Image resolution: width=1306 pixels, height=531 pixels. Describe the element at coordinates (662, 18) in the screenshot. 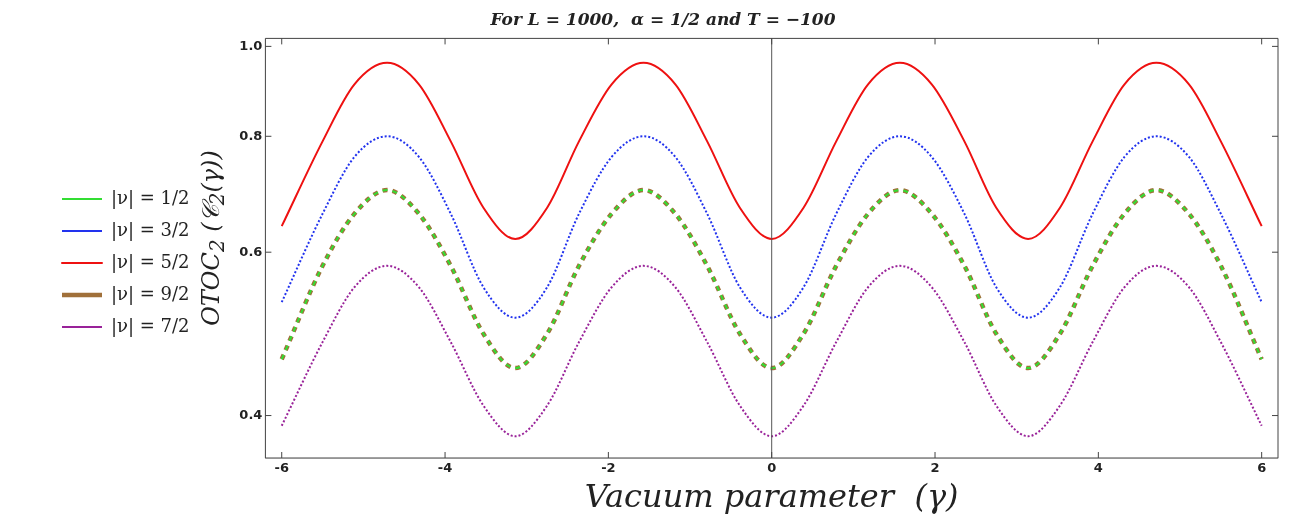

I see `chart-title: For L = 1000, α = 1/2 and T = −100` at that location.